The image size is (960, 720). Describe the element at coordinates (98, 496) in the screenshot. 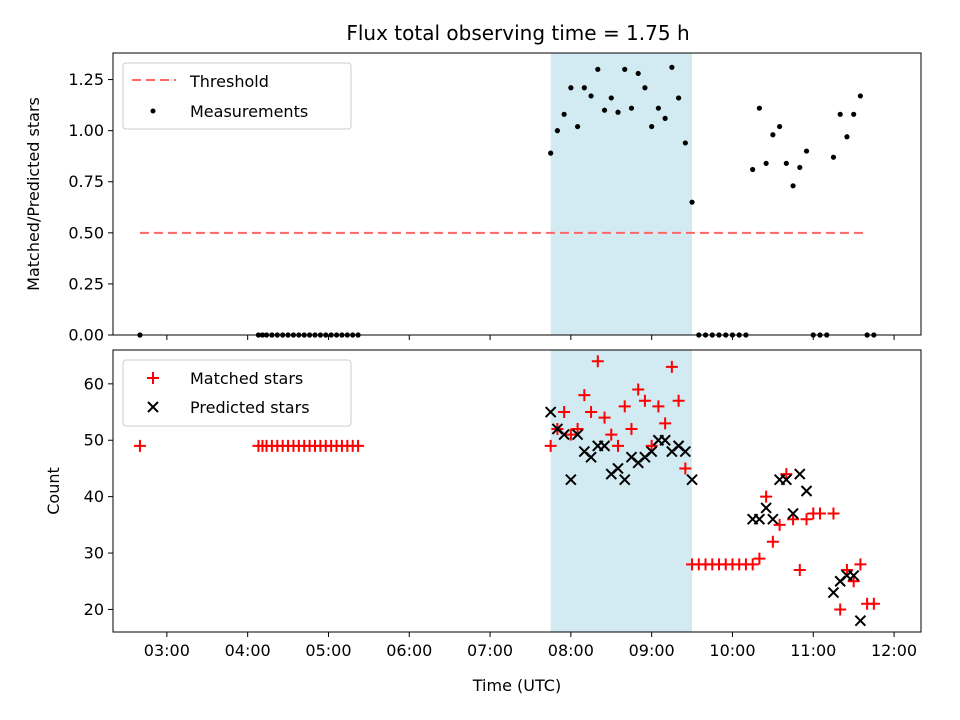

I see `bottom-y-axis: 20 30 40 50 60` at that location.